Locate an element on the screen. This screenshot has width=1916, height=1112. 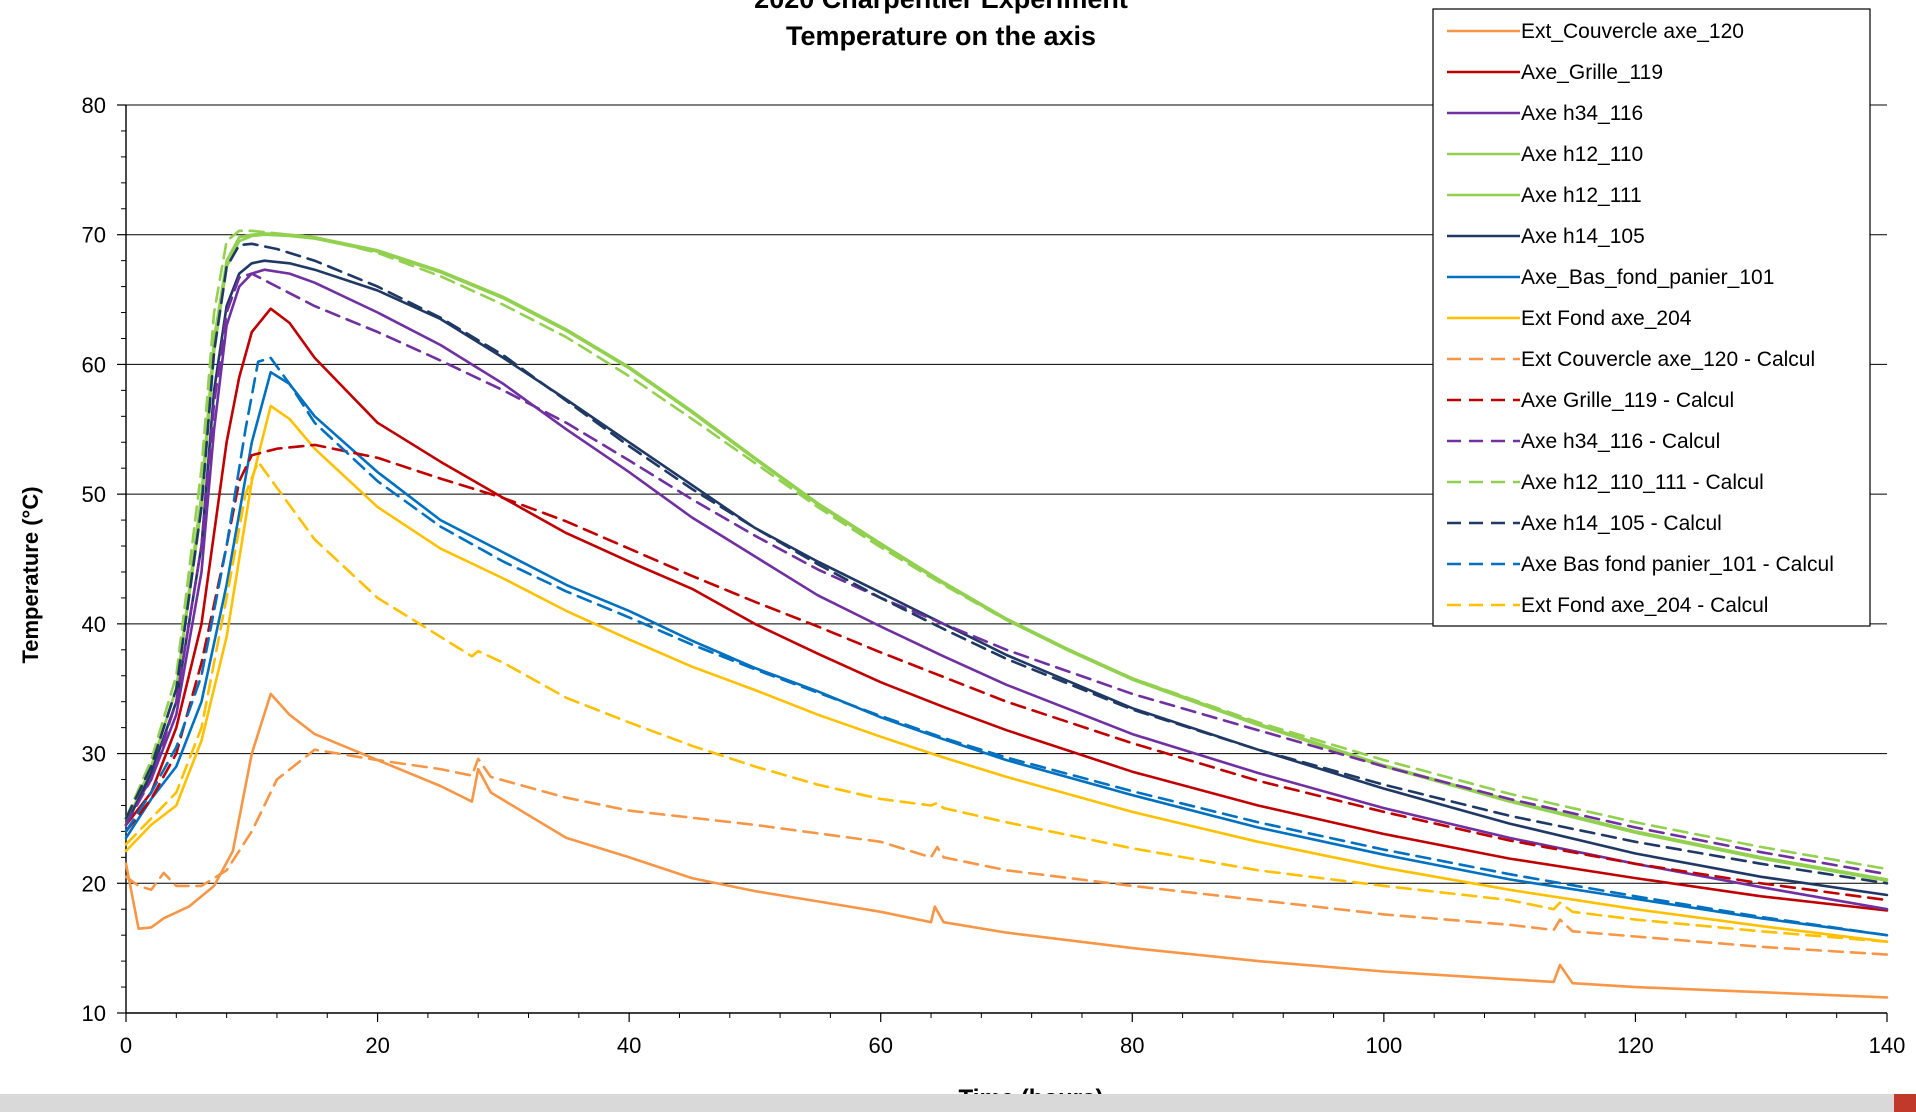
legend-label: Axe h12_111 is located at coordinates (1581, 195).